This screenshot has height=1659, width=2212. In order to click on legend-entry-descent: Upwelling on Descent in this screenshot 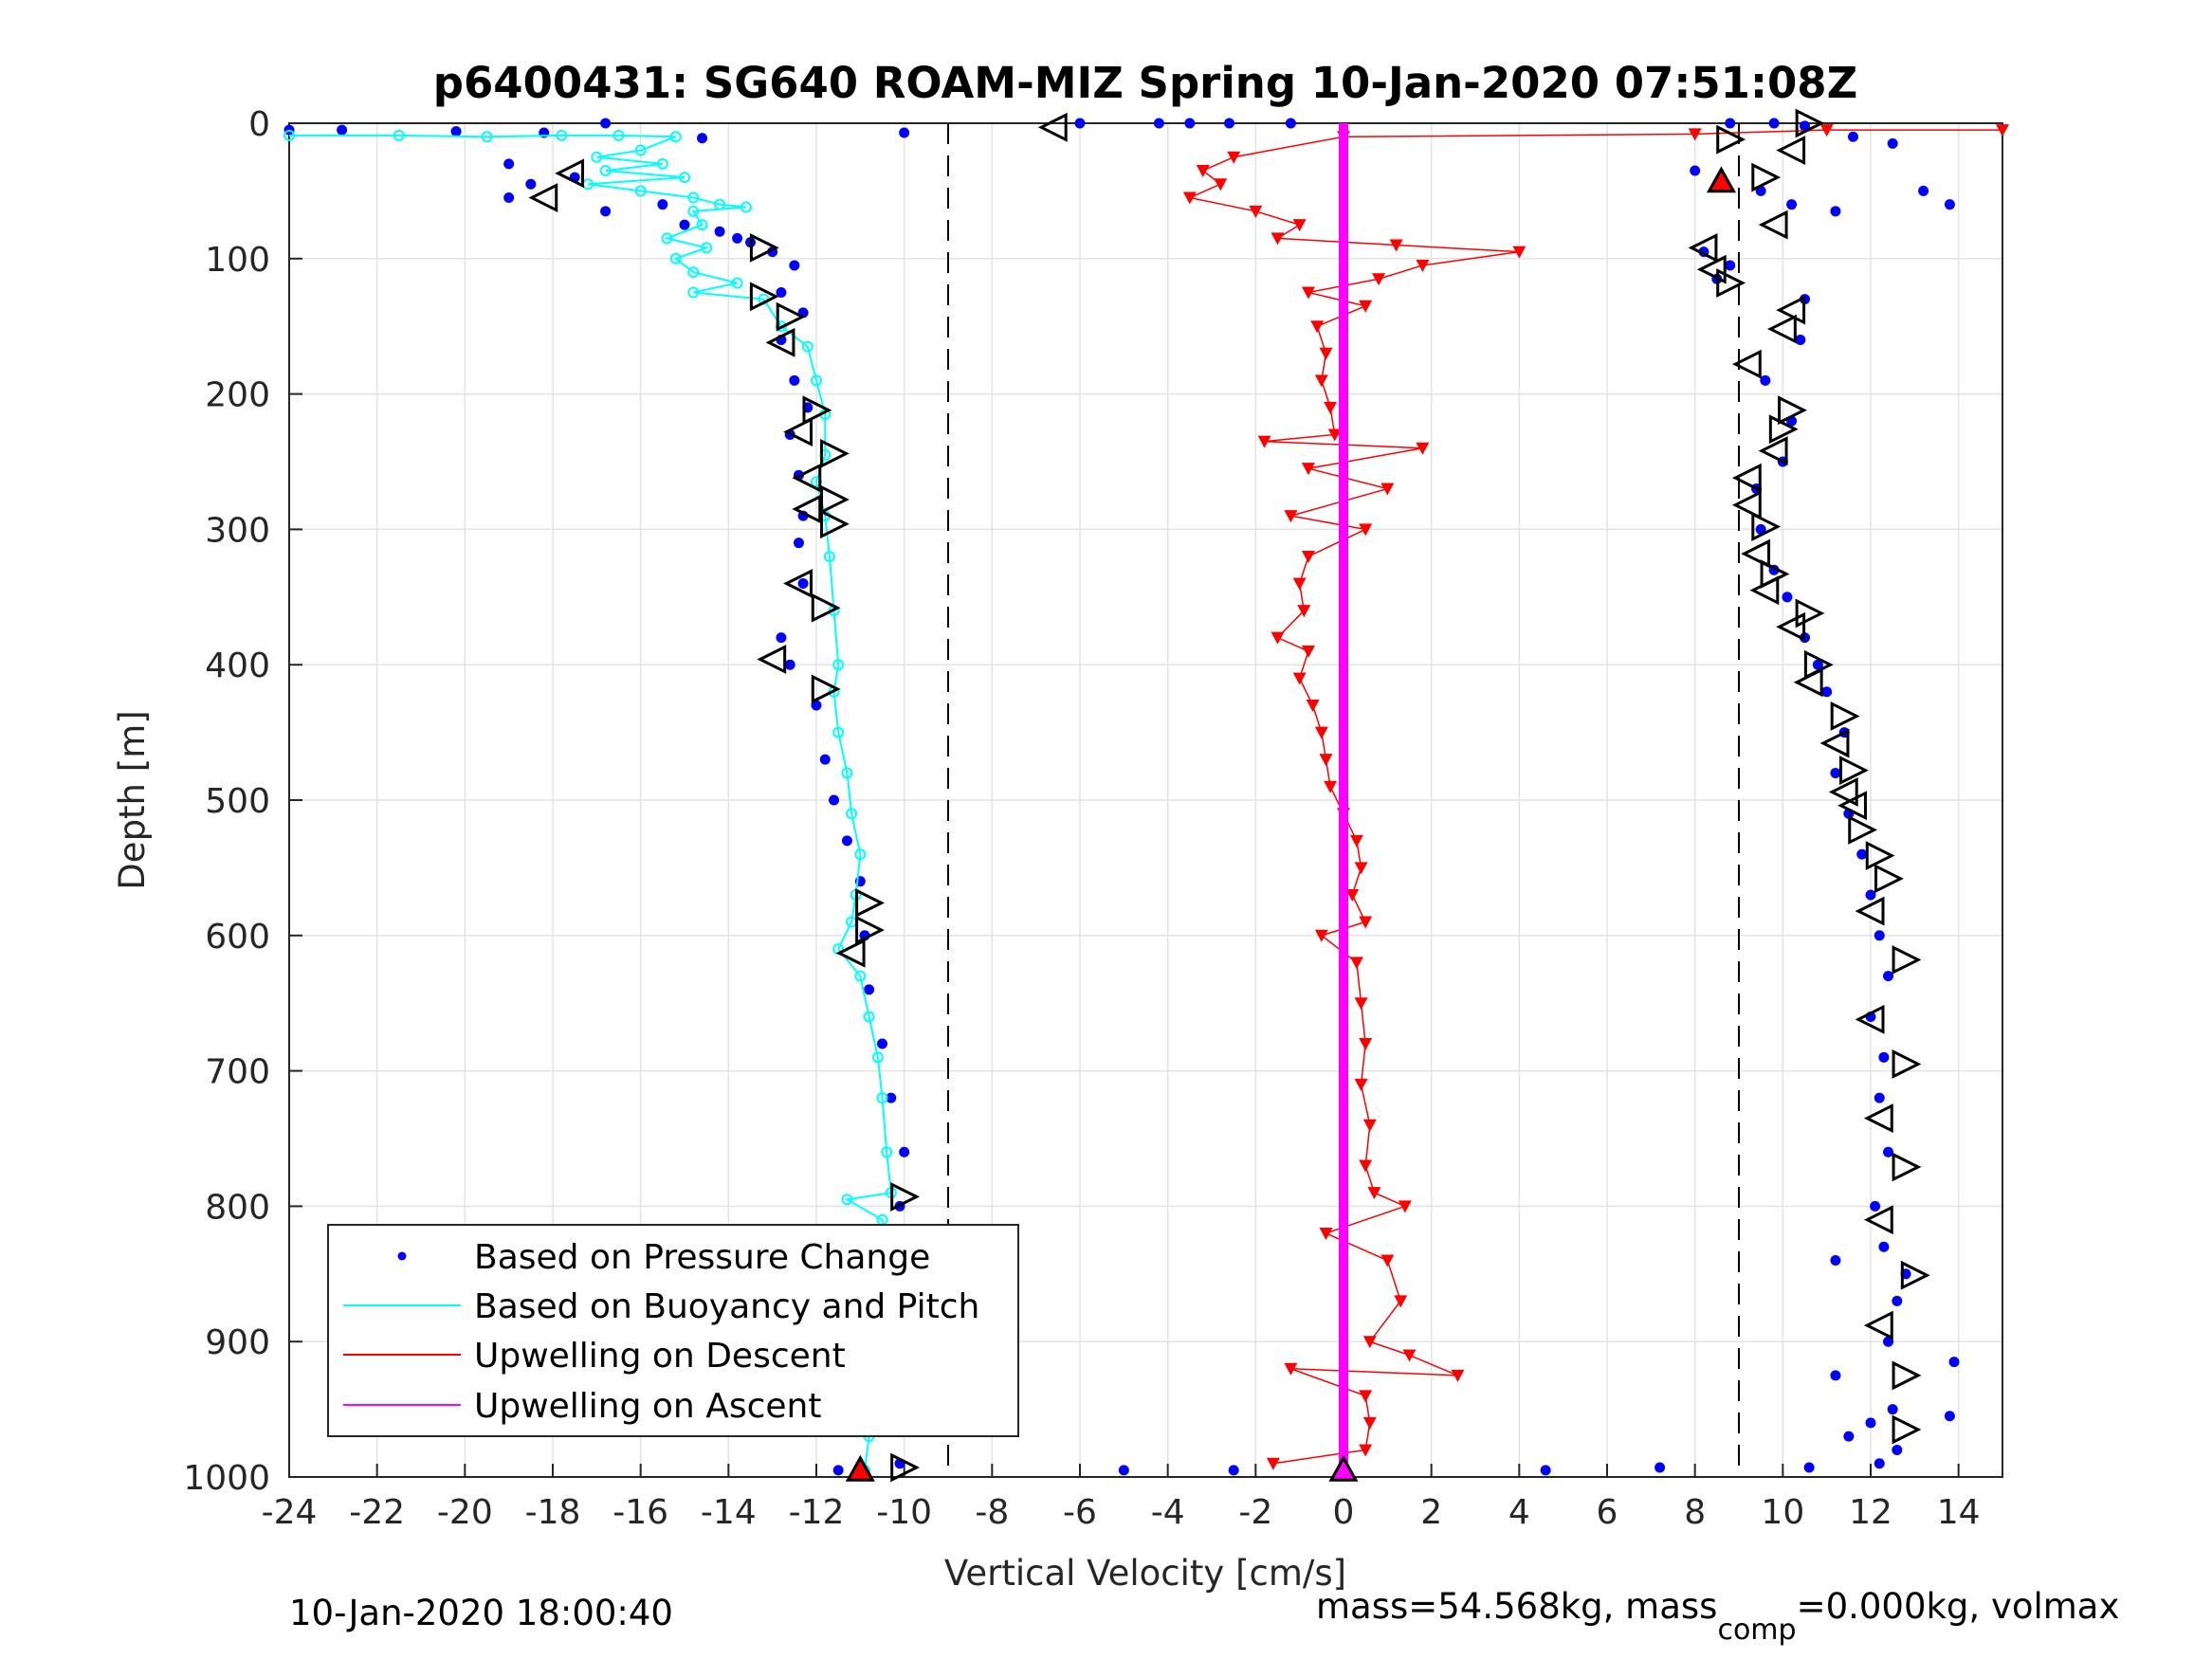, I will do `click(594, 1356)`.